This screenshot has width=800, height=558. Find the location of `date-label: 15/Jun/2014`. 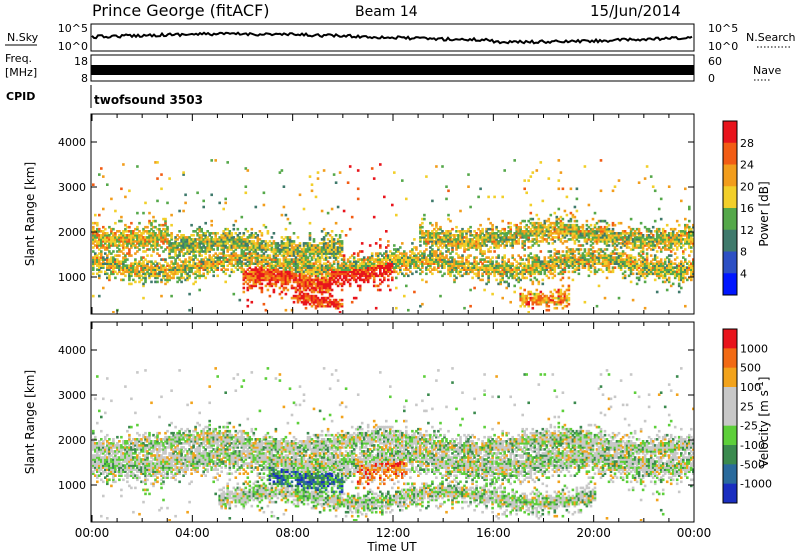

date-label: 15/Jun/2014 is located at coordinates (635, 11).